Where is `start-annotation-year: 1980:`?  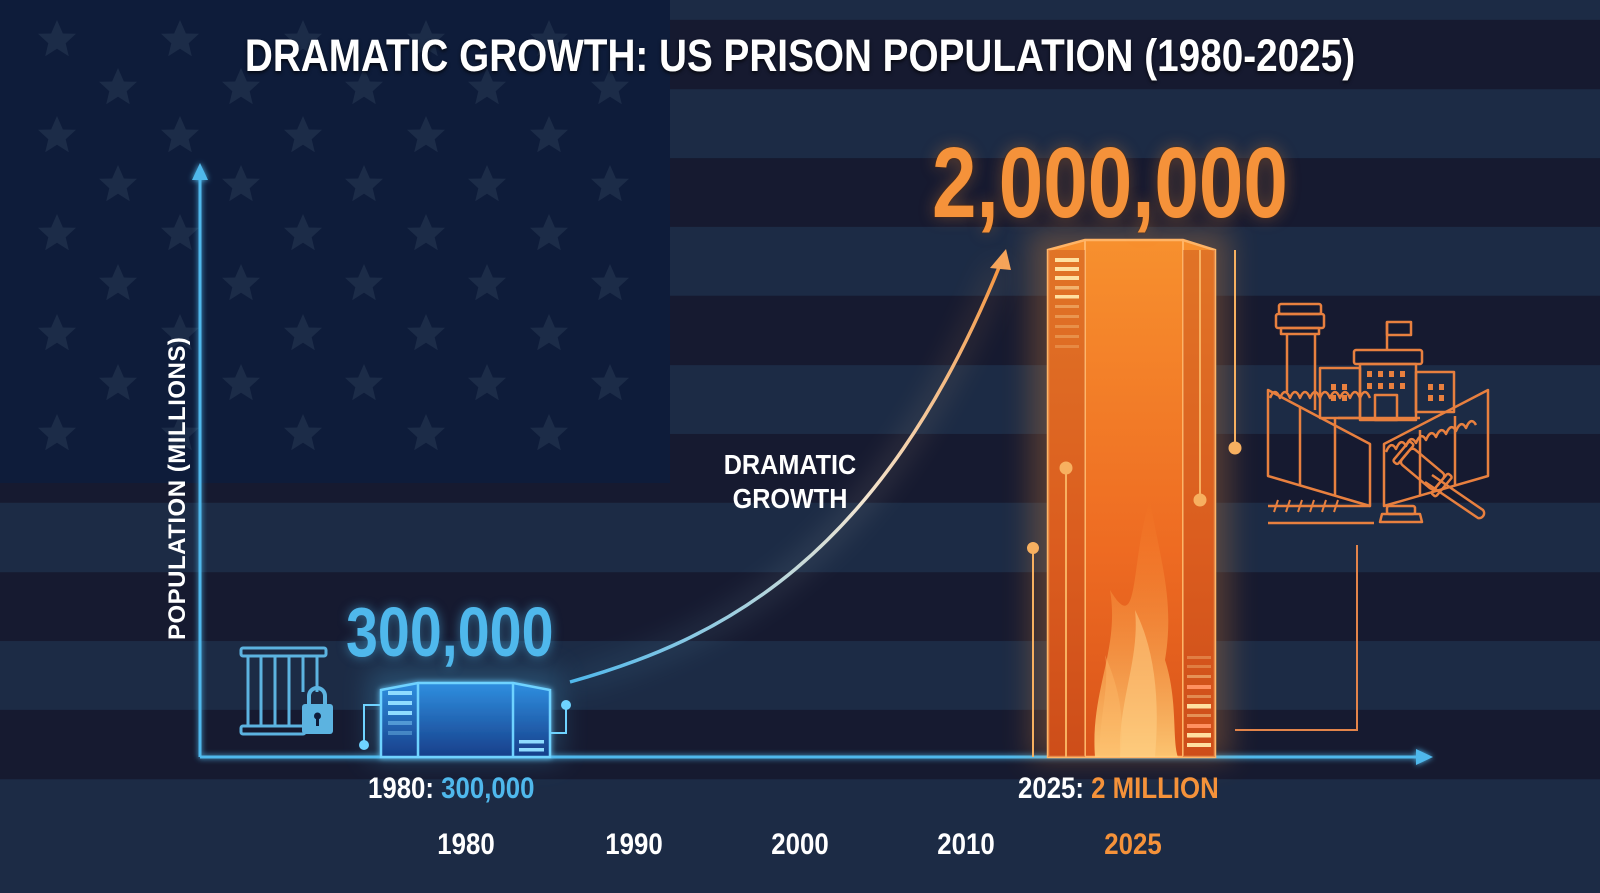
start-annotation-year: 1980: is located at coordinates (401, 788).